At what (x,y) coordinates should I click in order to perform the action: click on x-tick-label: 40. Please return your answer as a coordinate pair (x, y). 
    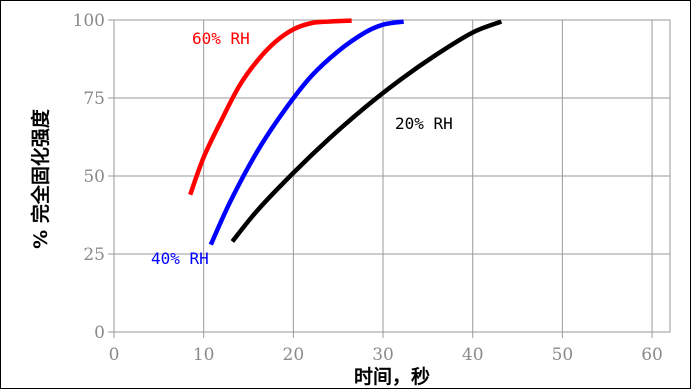
    Looking at the image, I should click on (473, 355).